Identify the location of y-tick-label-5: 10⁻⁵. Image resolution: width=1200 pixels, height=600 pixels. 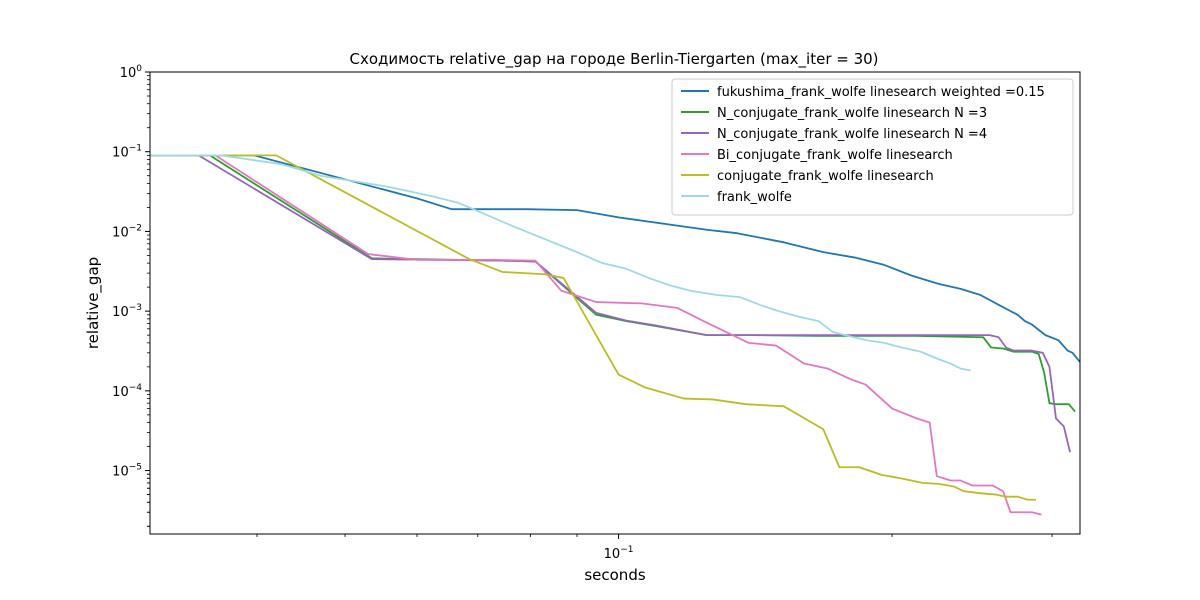
(127, 471).